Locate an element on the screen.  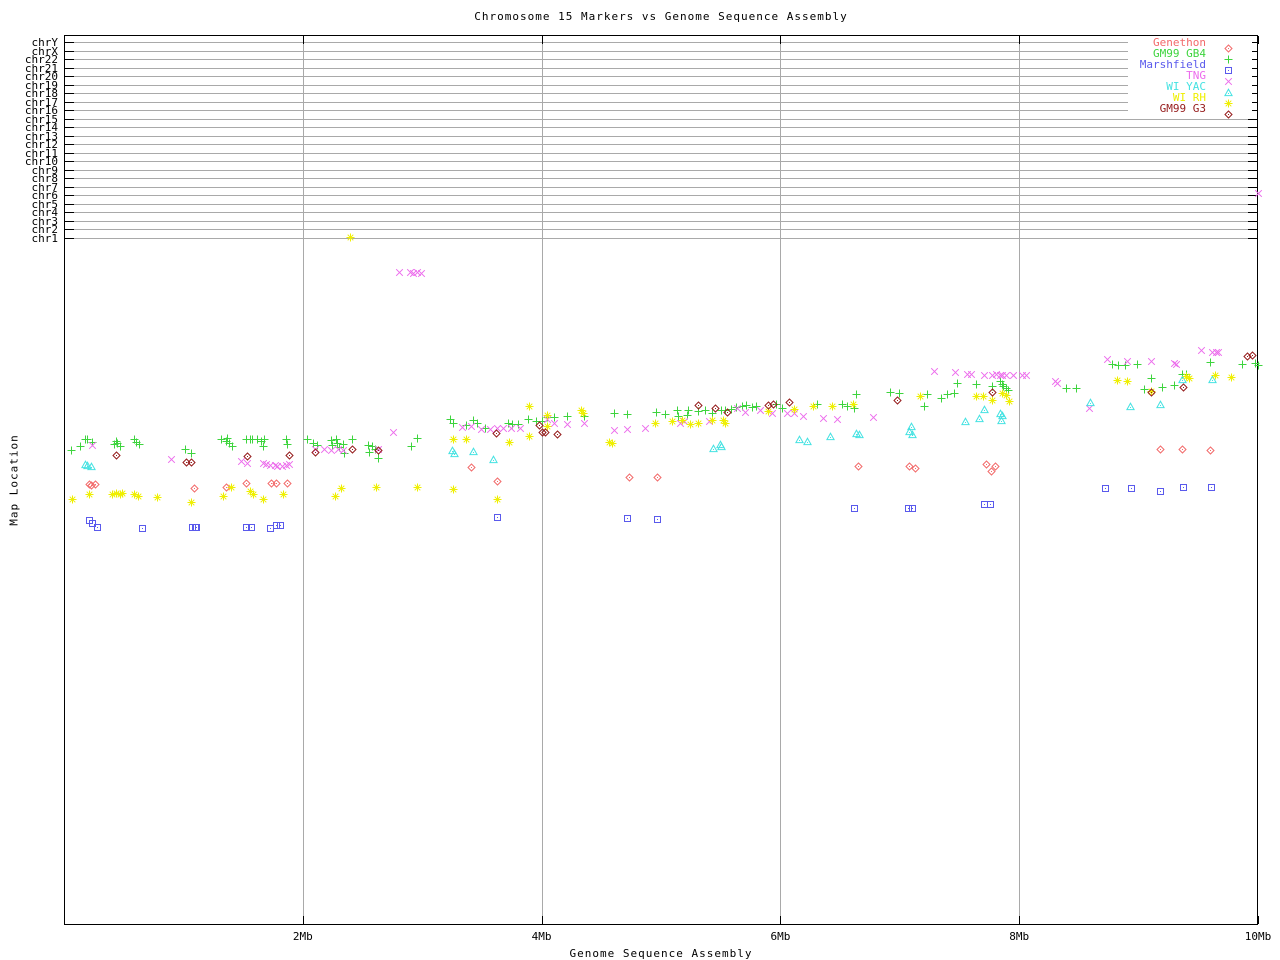
legend-marker-marshfield-icon is located at coordinates (1228, 67).